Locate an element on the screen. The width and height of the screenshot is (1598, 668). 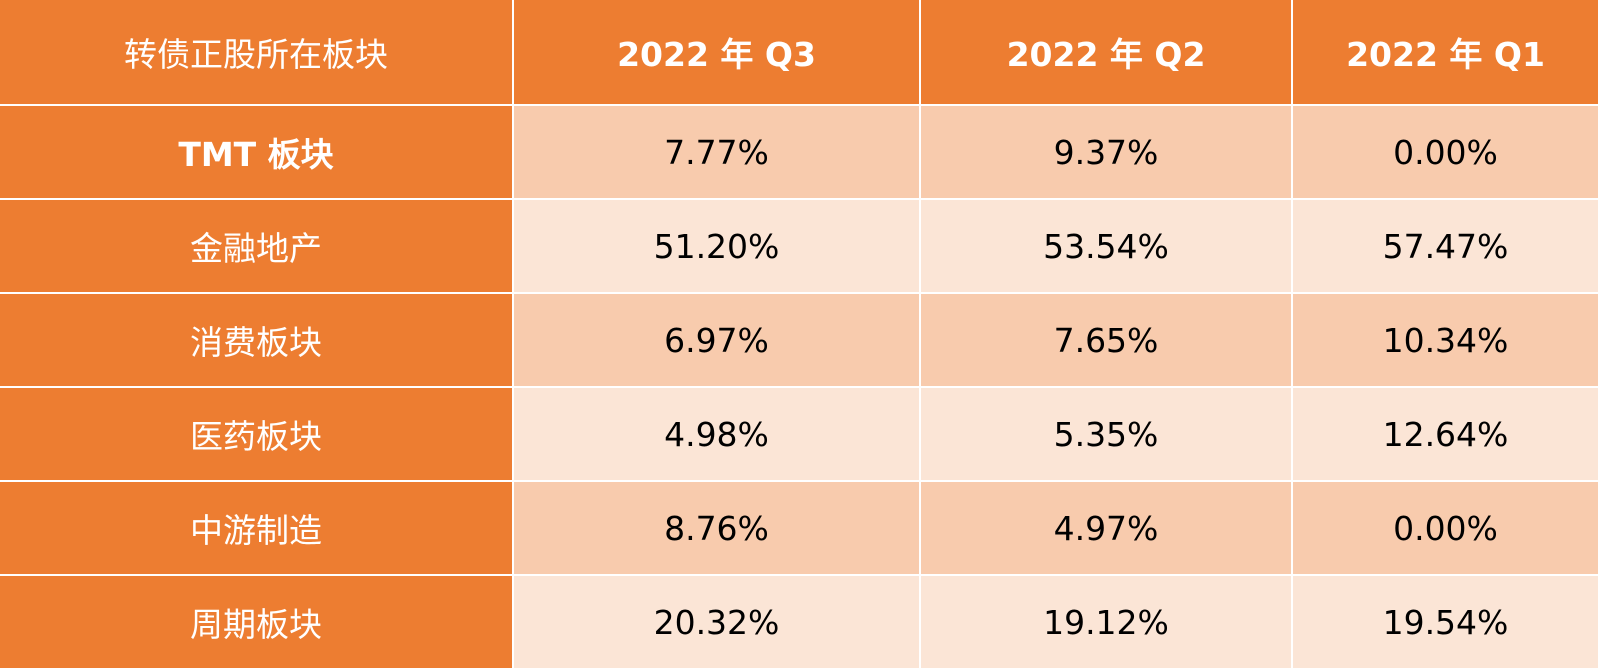
table-row: 周期板块 20.32% 19.12% 19.54% is located at coordinates (799, 621).